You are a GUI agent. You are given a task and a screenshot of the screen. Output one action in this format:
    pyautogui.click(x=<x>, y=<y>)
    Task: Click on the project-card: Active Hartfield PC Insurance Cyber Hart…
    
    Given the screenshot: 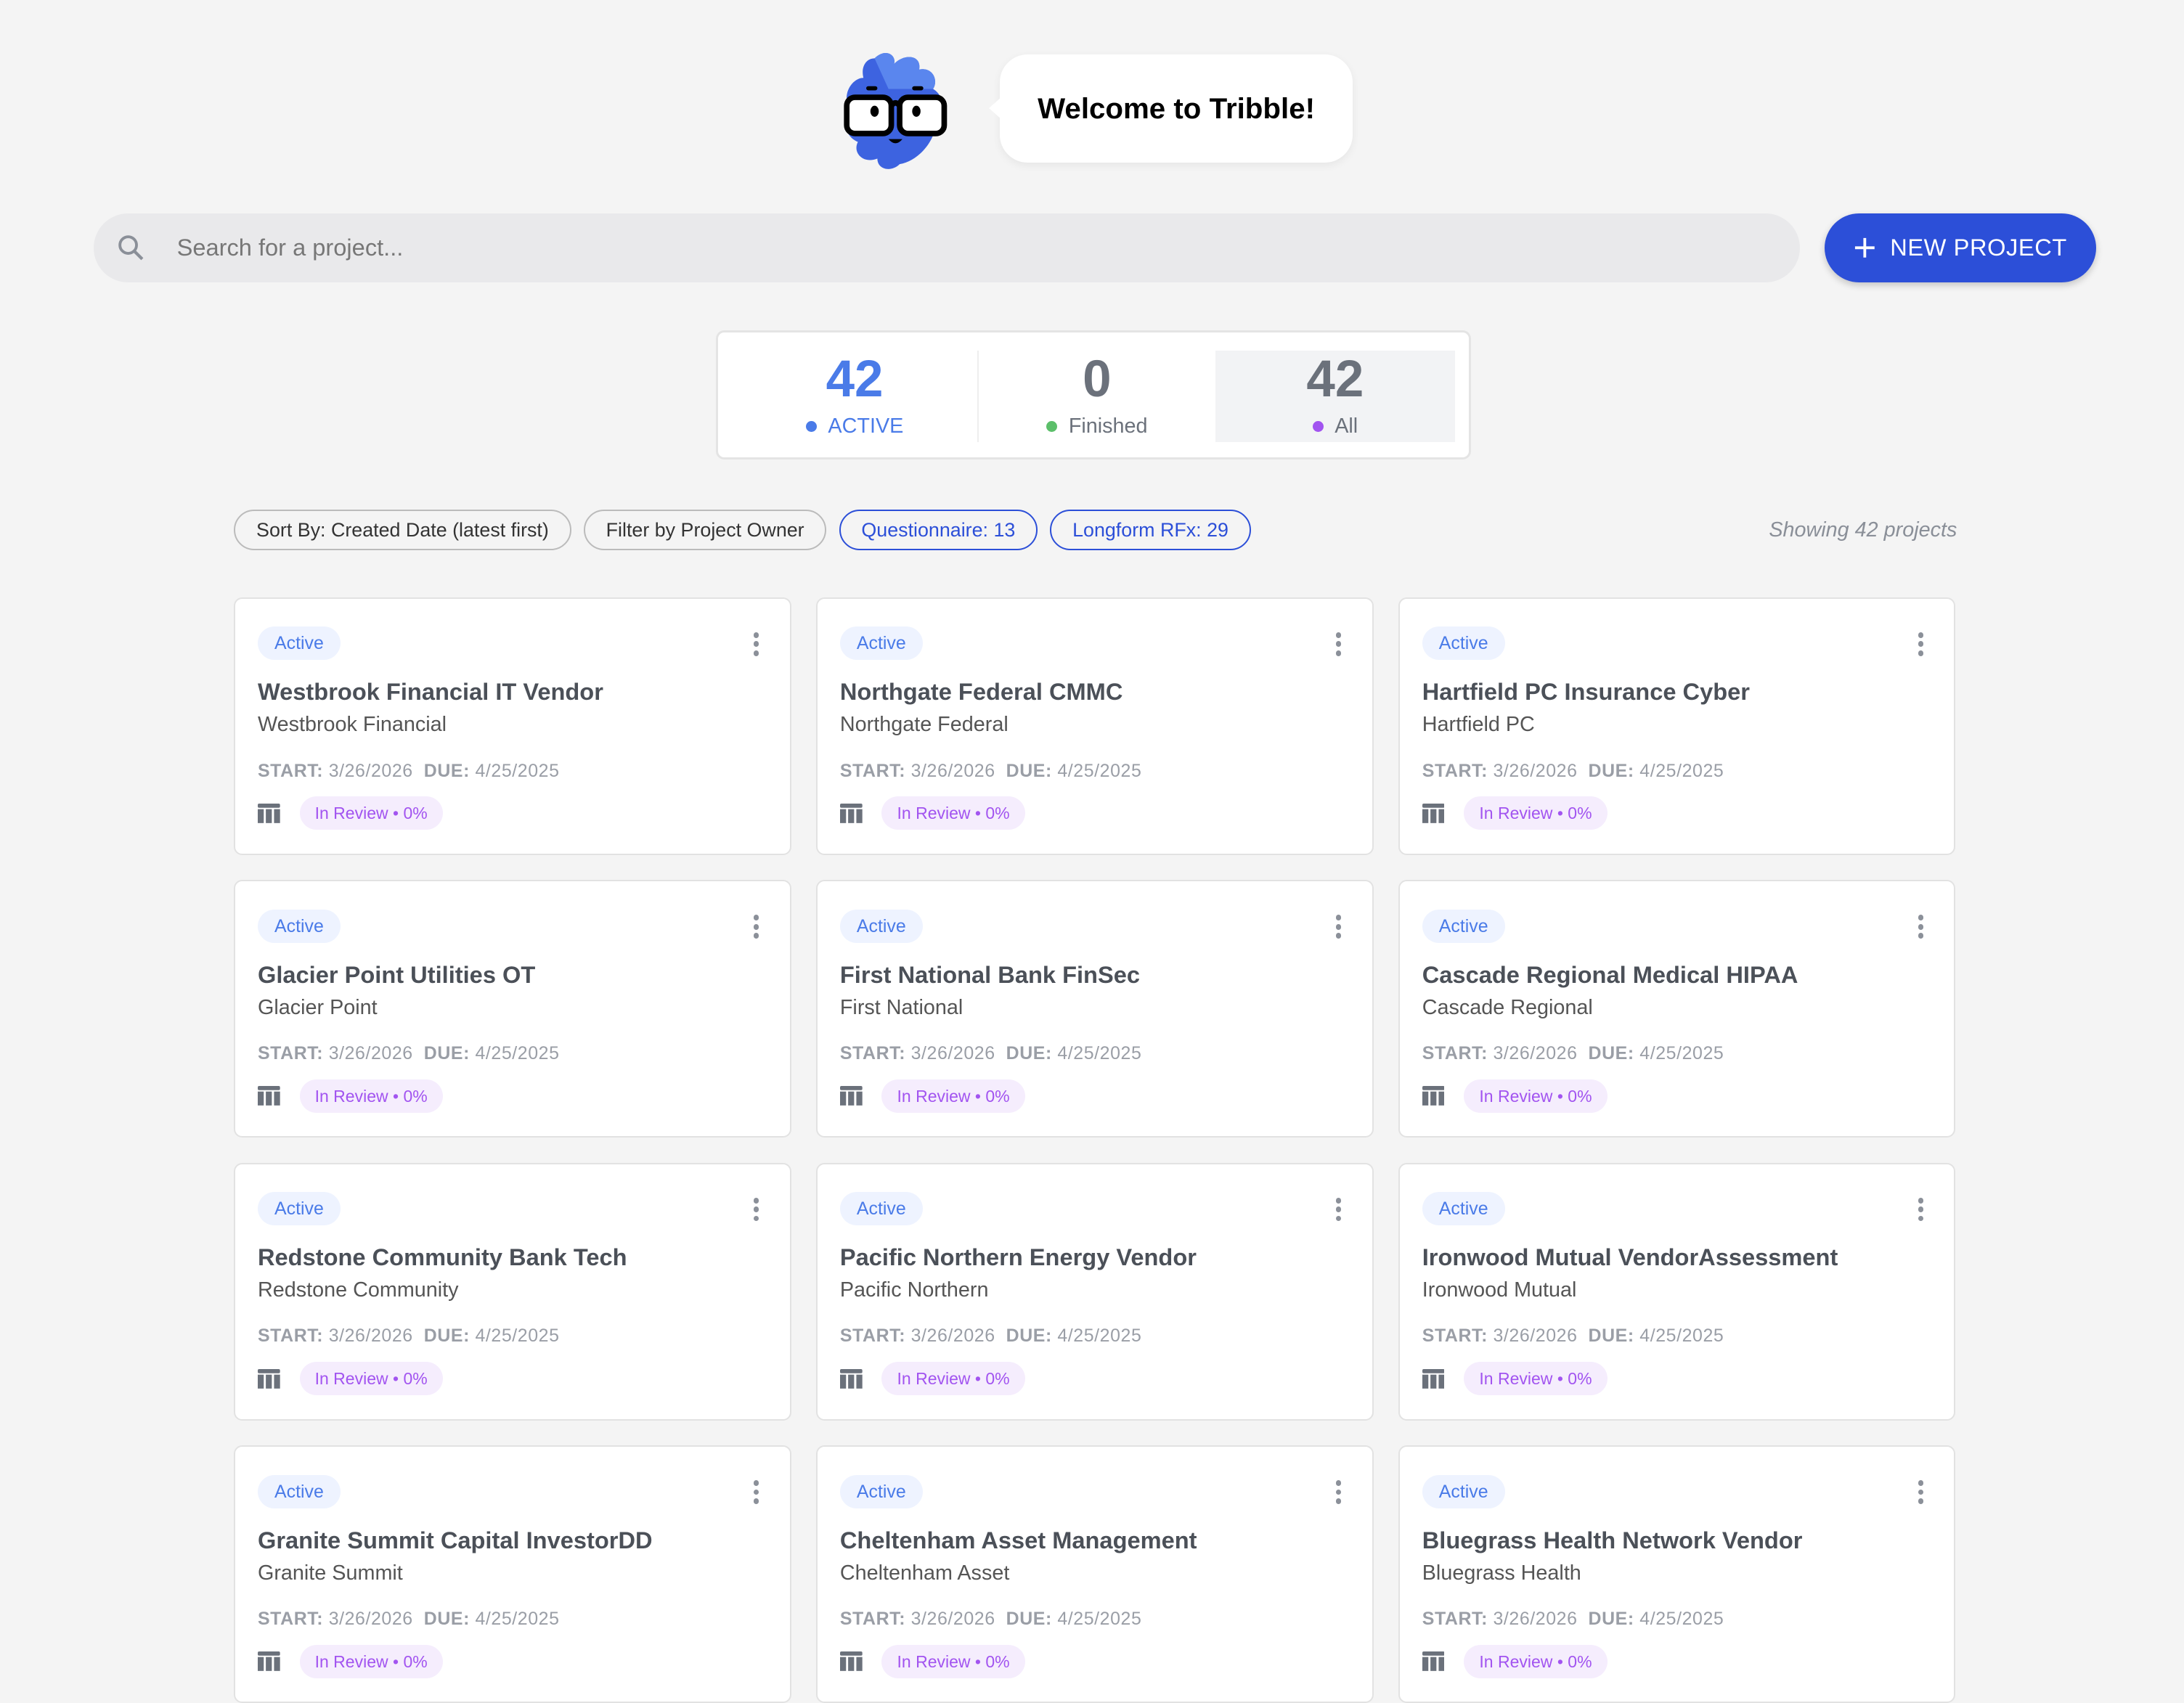 What is the action you would take?
    pyautogui.click(x=1677, y=726)
    